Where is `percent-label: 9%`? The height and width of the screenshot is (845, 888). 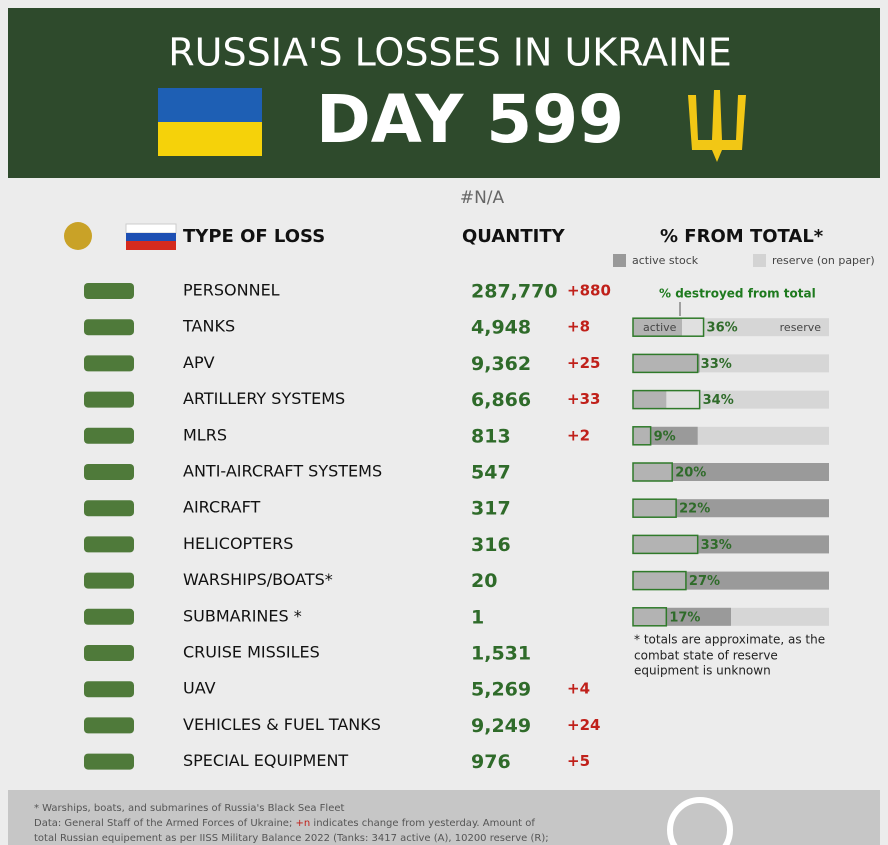
percent-label: 9% is located at coordinates (665, 436).